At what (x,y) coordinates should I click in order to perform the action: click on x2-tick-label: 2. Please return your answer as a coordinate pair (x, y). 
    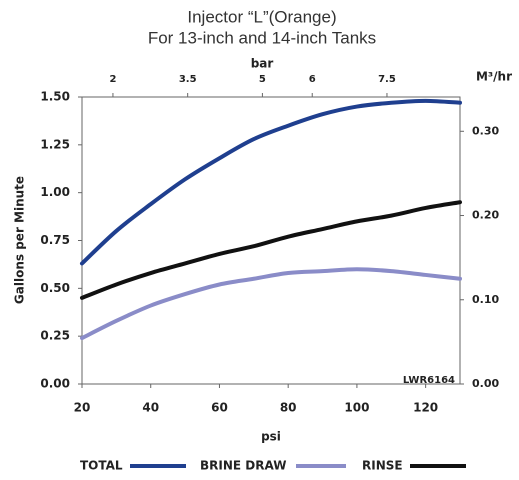
    Looking at the image, I should click on (112, 79).